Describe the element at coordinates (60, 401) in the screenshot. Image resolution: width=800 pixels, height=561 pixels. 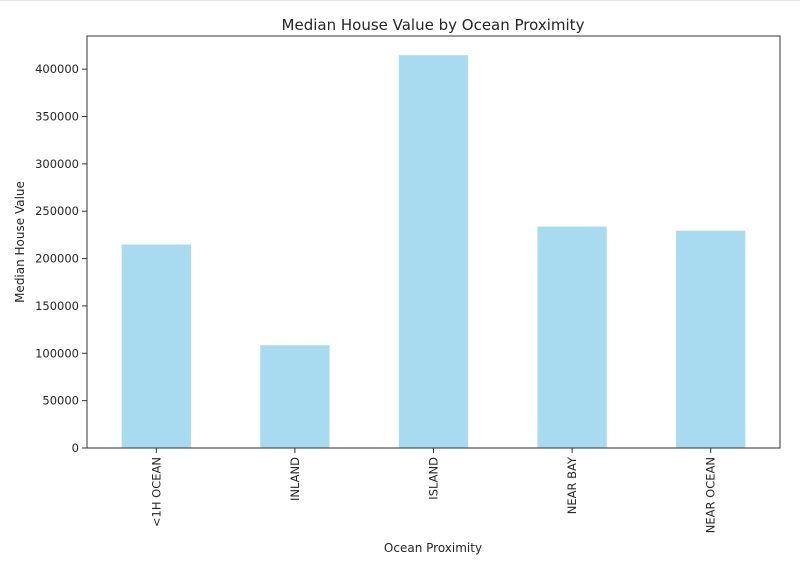
I see `y-tick-label: 50000` at that location.